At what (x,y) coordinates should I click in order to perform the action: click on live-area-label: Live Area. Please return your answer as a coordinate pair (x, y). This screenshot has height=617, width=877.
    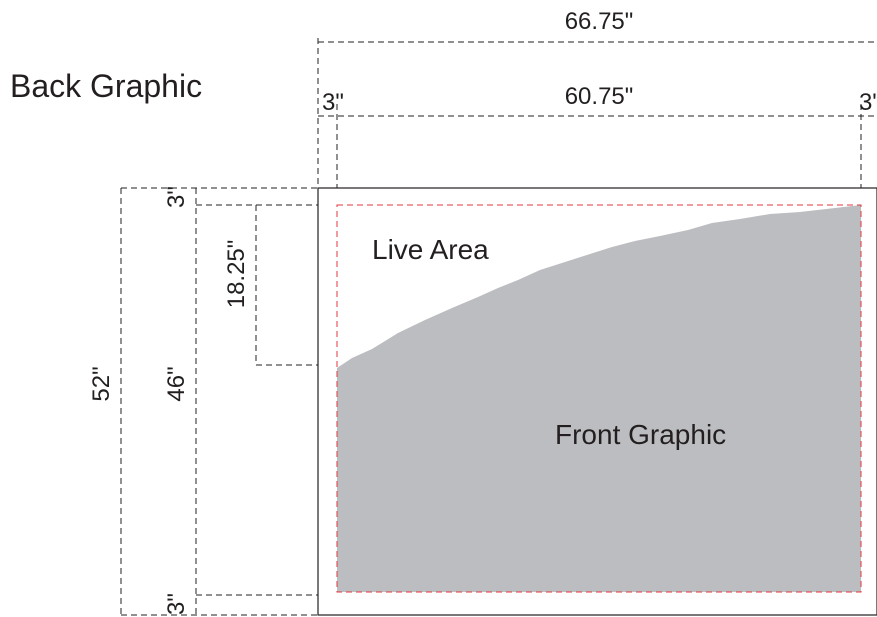
    Looking at the image, I should click on (430, 249).